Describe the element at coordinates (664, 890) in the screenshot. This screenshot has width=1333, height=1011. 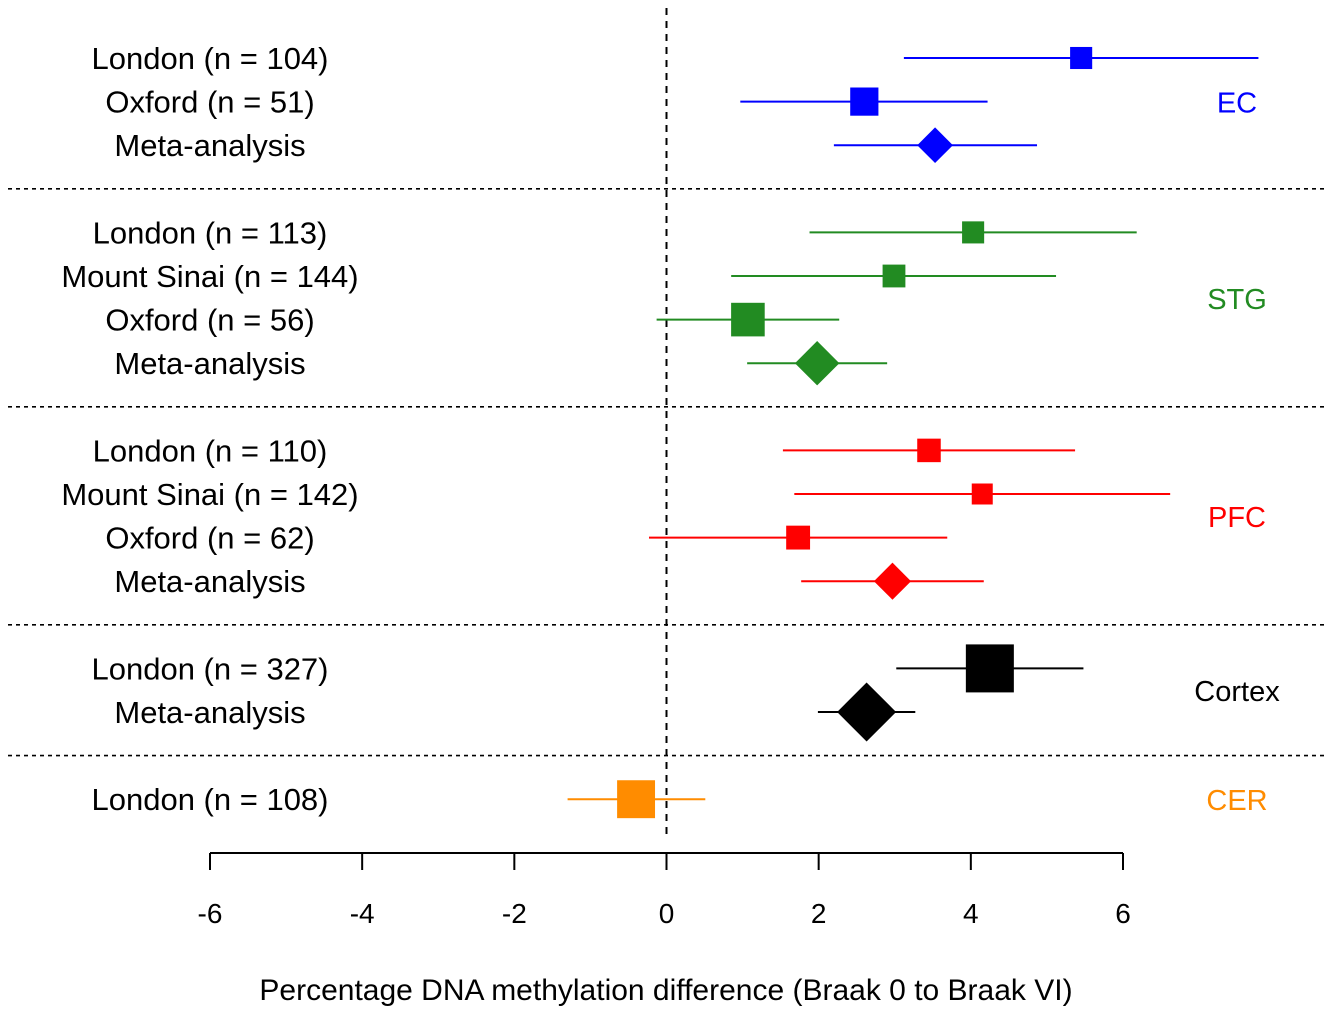
I see `x-axis: -6 -4 -2 0 2 4 6` at that location.